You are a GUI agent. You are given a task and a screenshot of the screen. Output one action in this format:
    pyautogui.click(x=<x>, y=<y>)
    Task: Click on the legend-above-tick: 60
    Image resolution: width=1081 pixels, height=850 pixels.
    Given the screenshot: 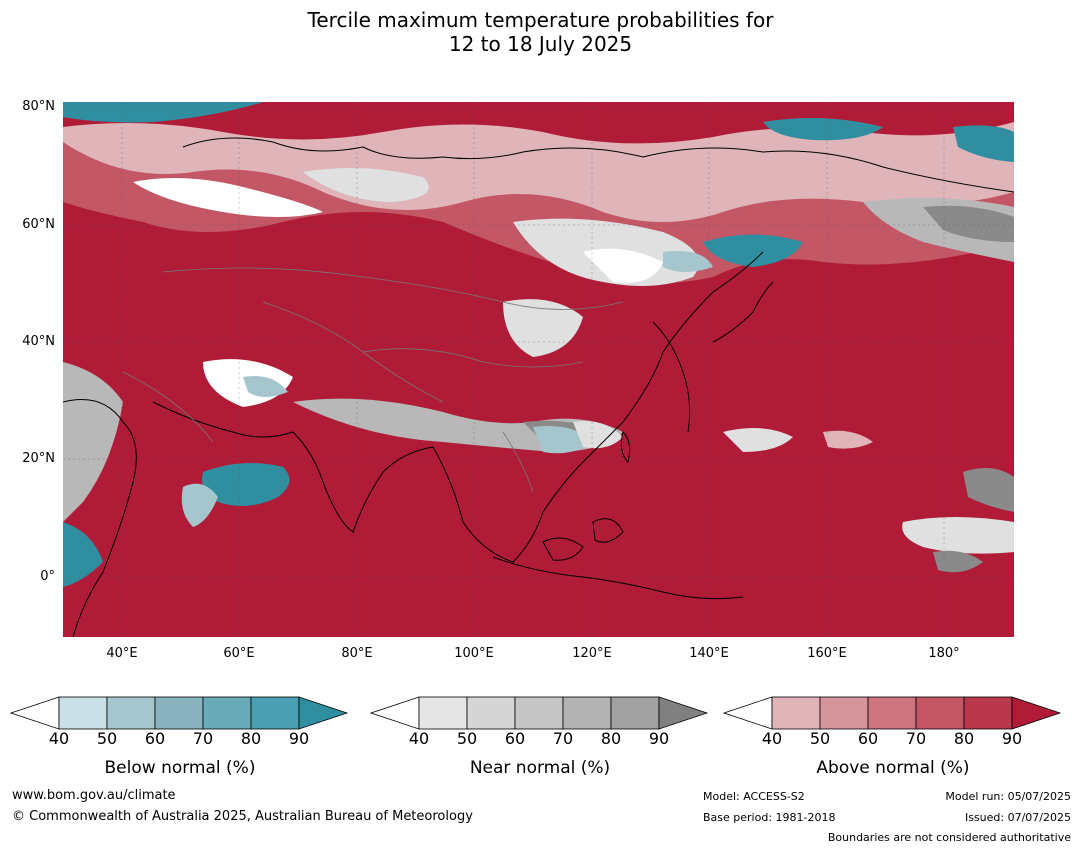 What is the action you would take?
    pyautogui.click(x=868, y=738)
    